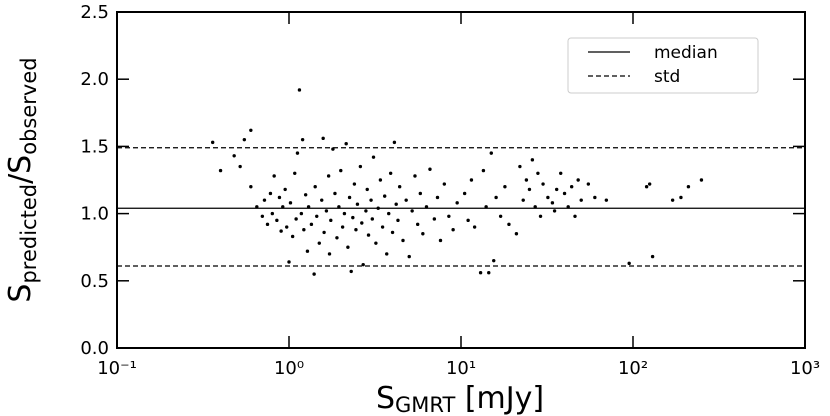  What do you see at coordinates (499, 398) in the screenshot?
I see `x-label-part: [mJy]` at bounding box center [499, 398].